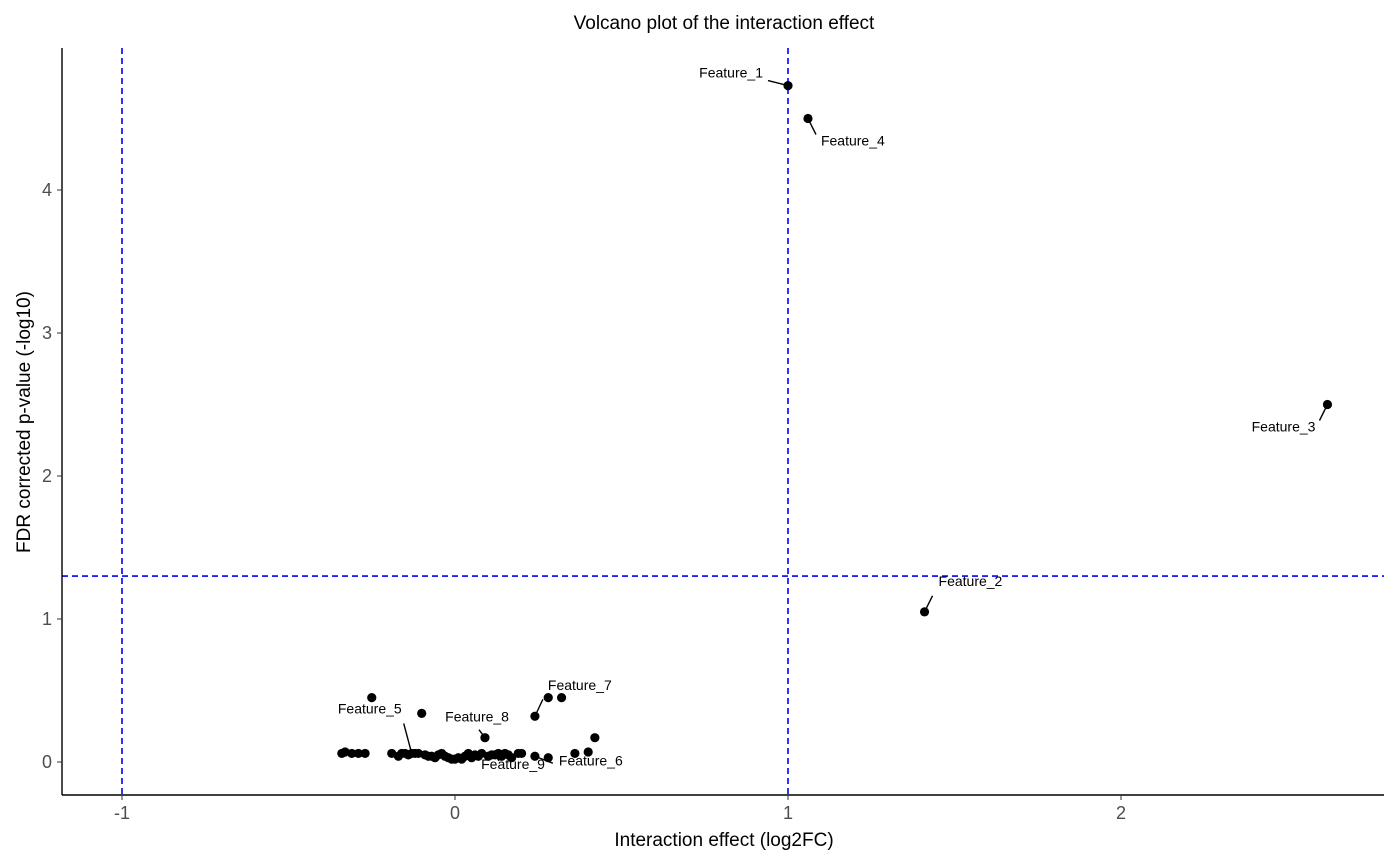 Image resolution: width=1400 pixels, height=865 pixels. Describe the element at coordinates (1284, 427) in the screenshot. I see `point-label-feature-3: Feature_3` at that location.